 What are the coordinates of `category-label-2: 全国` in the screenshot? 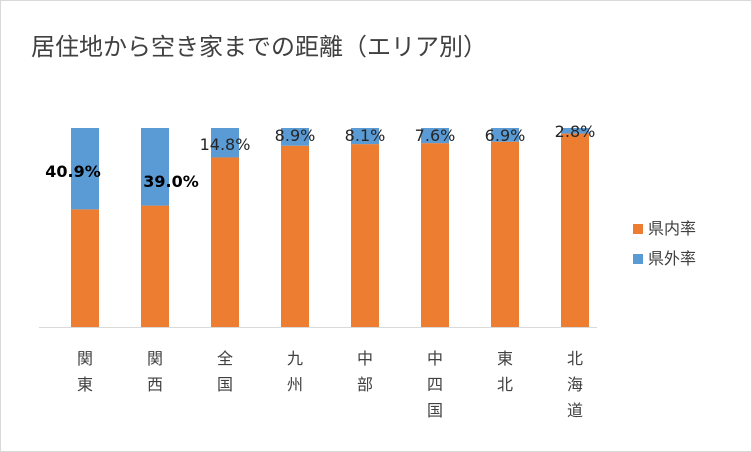 It's located at (225, 371).